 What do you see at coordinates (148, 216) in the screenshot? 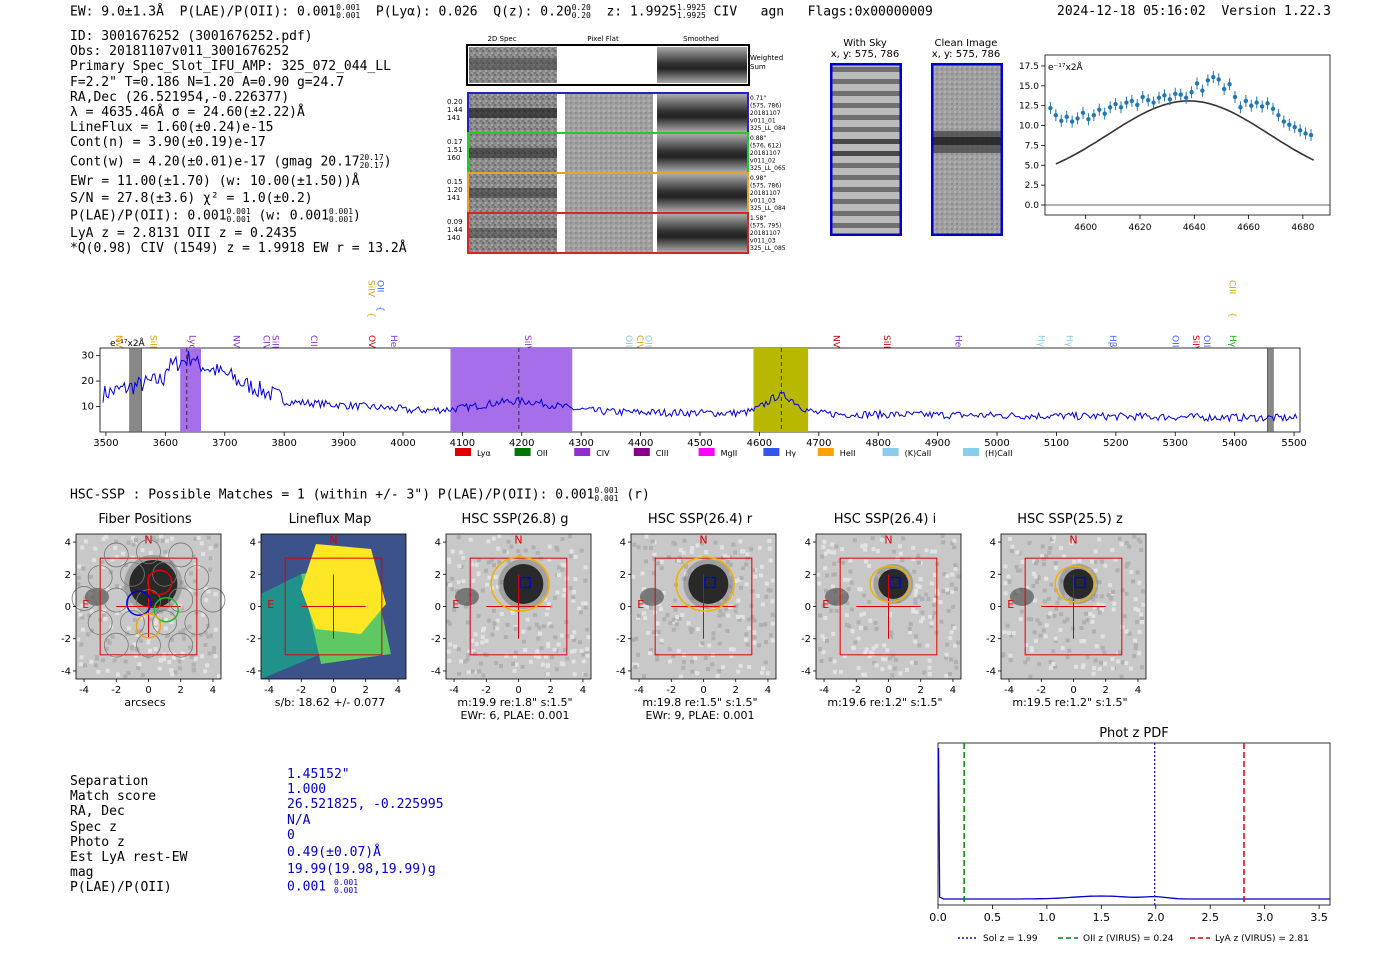
I see `info-plae: P(LAE)/P(OII): 0.001` at bounding box center [148, 216].